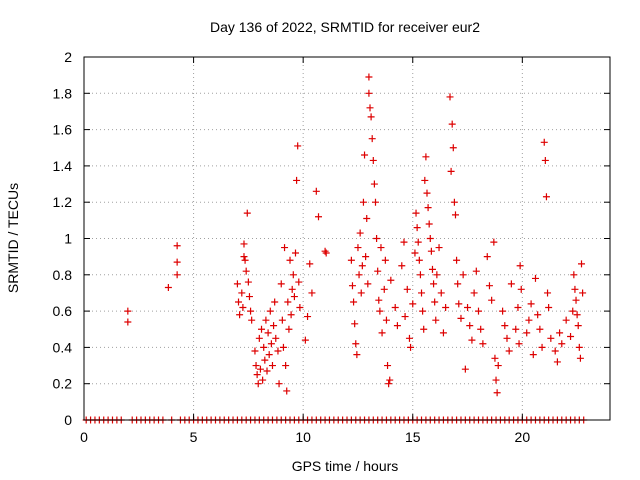 This screenshot has height=480, width=640. Describe the element at coordinates (523, 437) in the screenshot. I see `x-tick-label: 20` at that location.